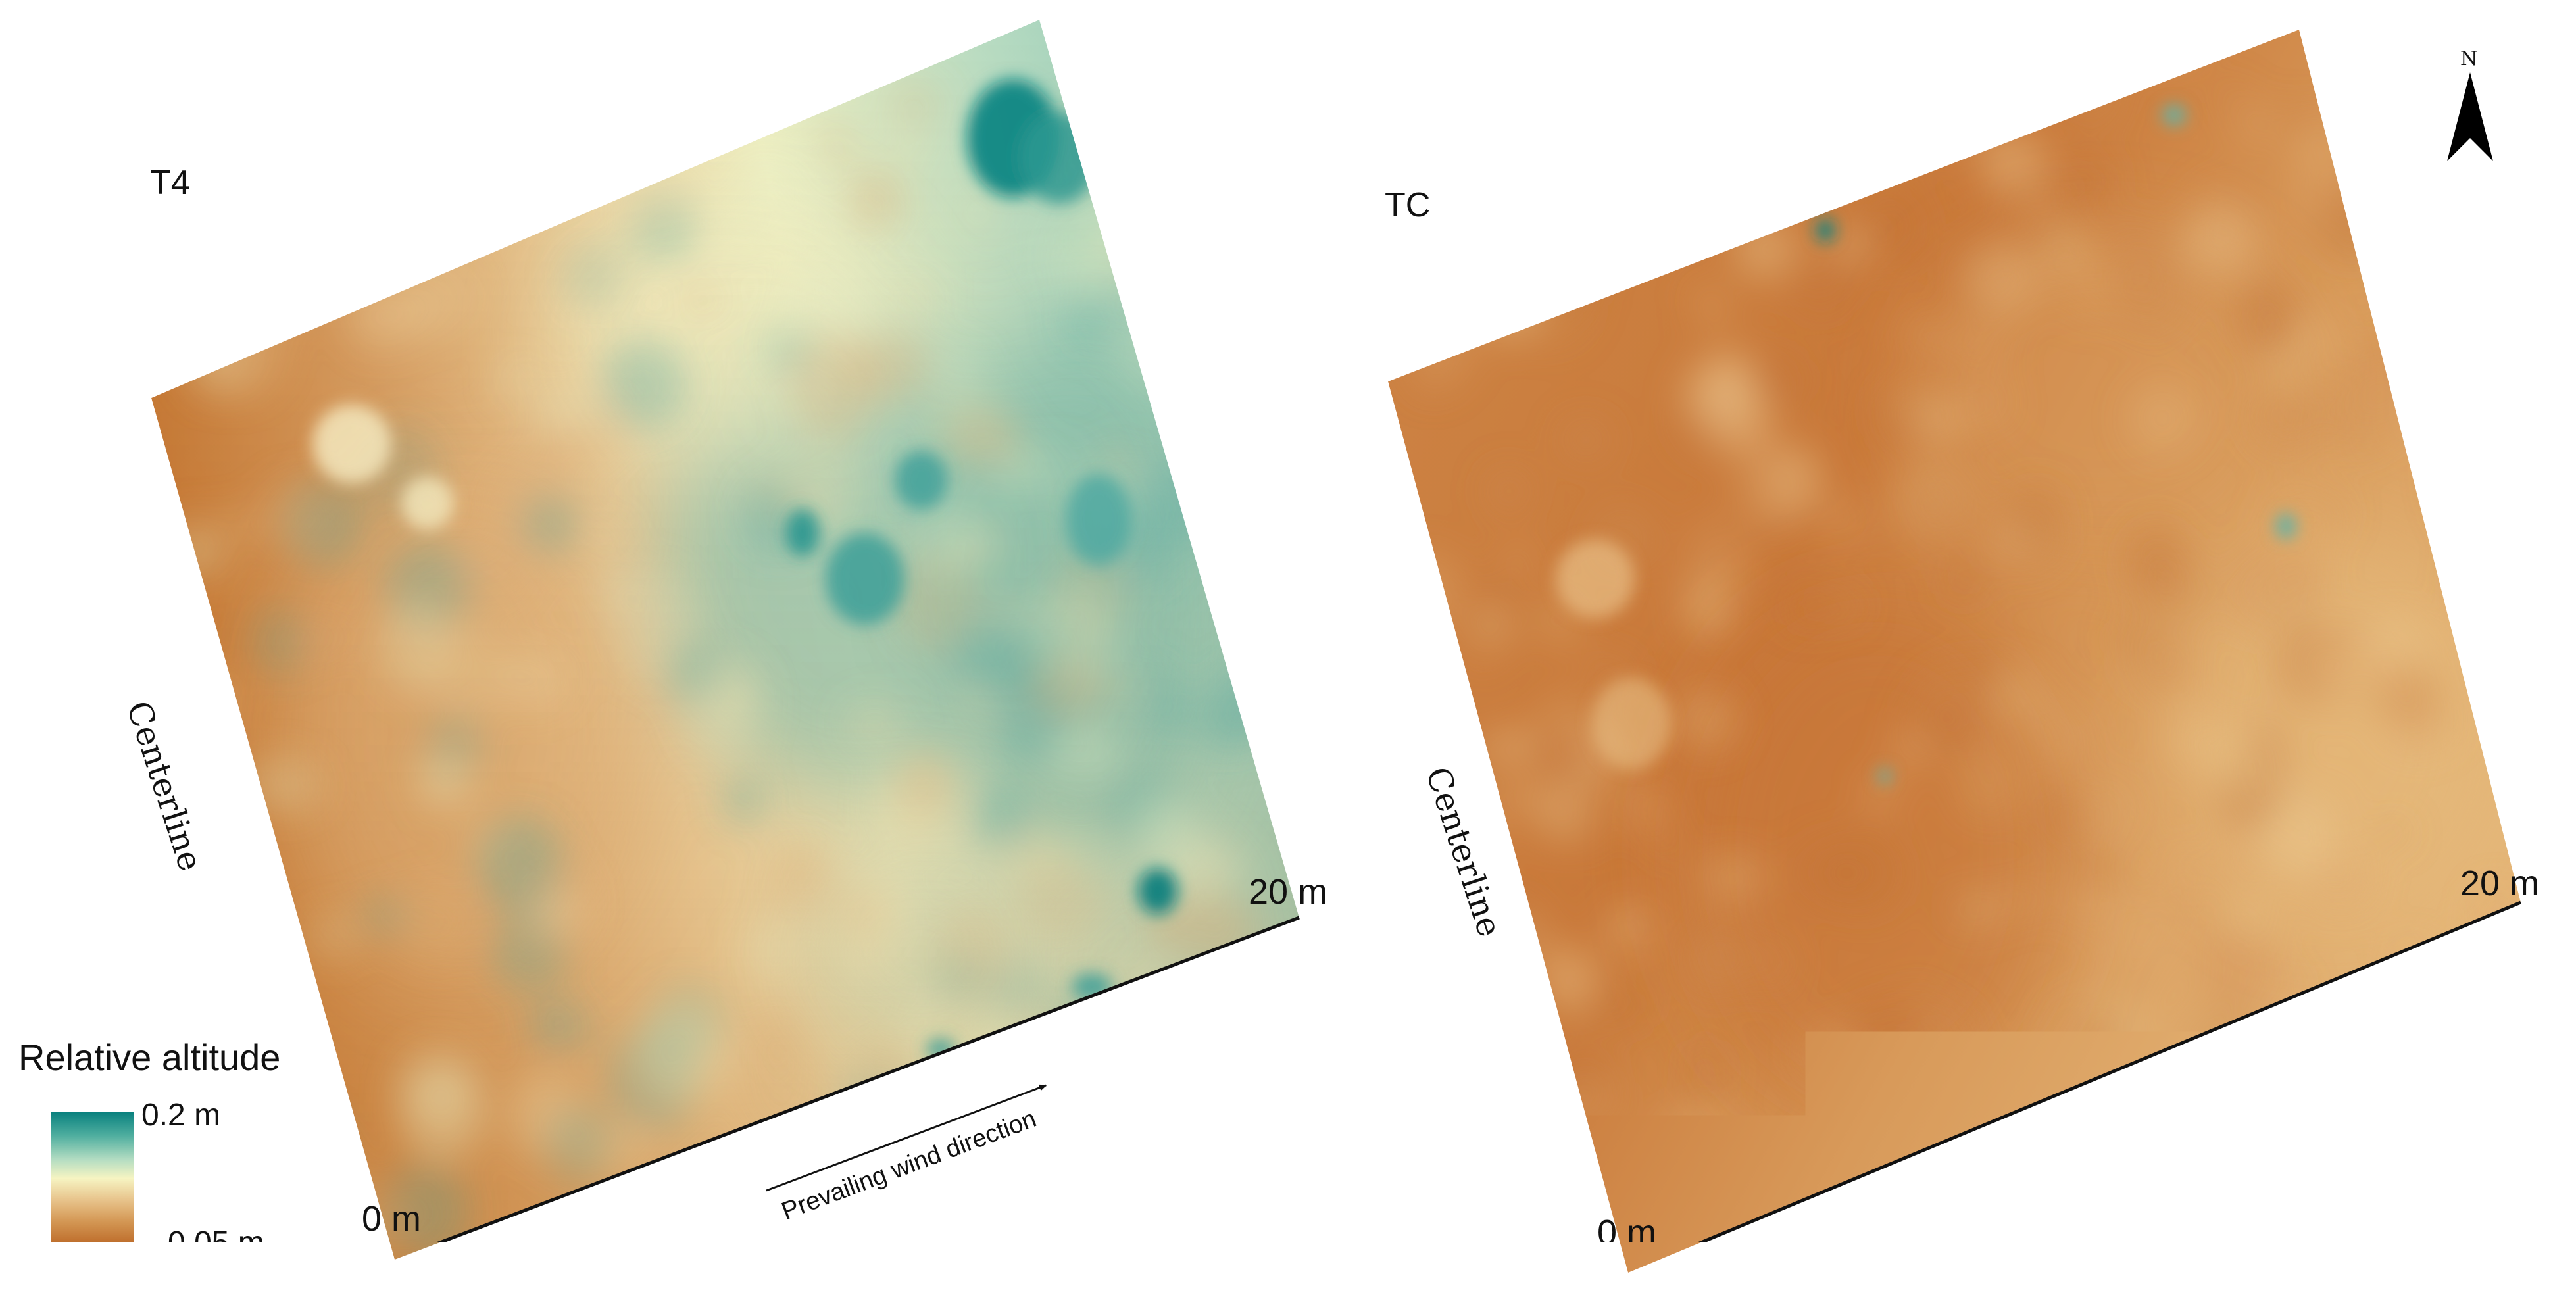 Image resolution: width=2576 pixels, height=1303 pixels. What do you see at coordinates (180, 1115) in the screenshot?
I see `legend-max-label: 0.2 m` at bounding box center [180, 1115].